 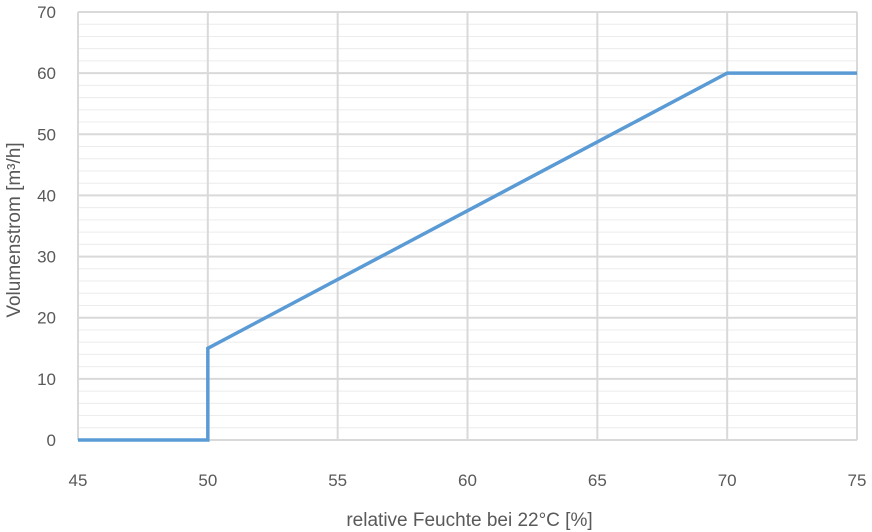 I want to click on y-axis-title: Volumenstrom [m³/h], so click(x=14, y=229).